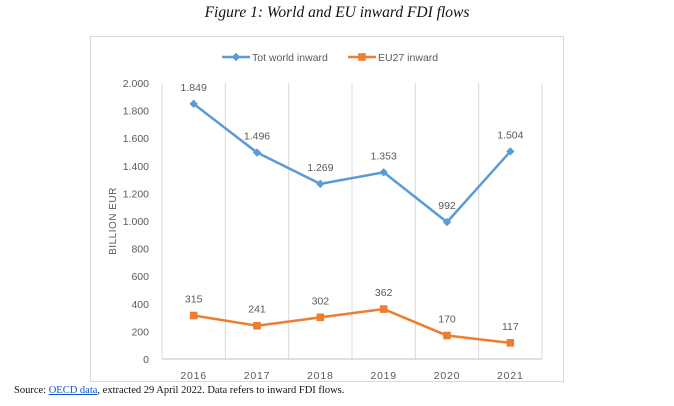 This screenshot has height=406, width=674. Describe the element at coordinates (136, 112) in the screenshot. I see `y-tick-label: 1.800` at that location.